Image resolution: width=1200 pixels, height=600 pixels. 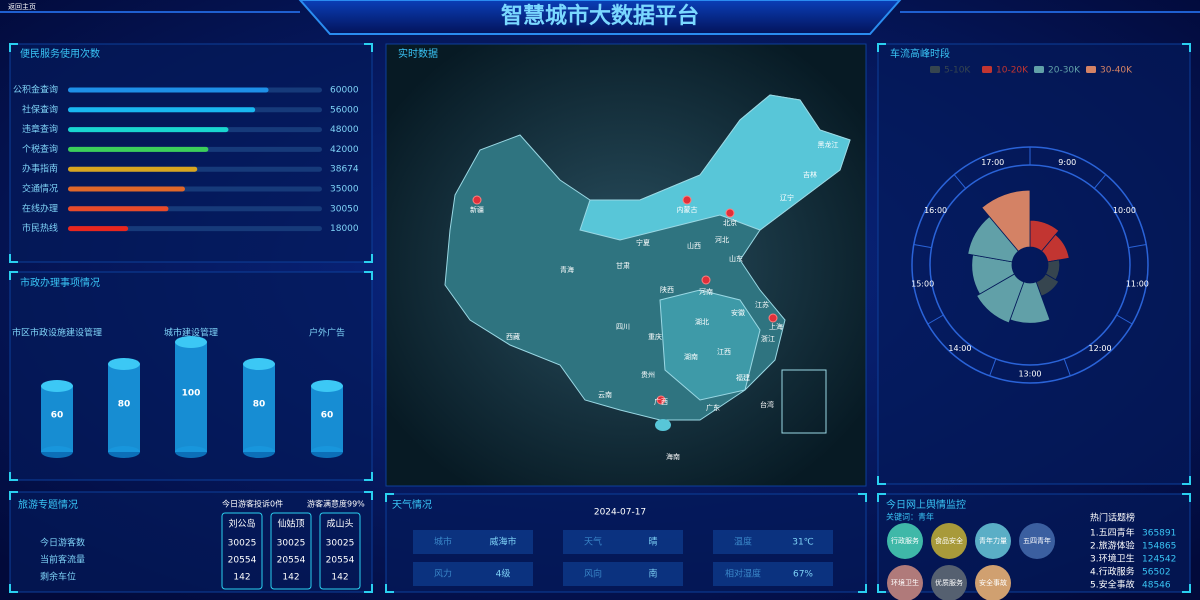 What do you see at coordinates (40, 228) in the screenshot?
I see `category-label: 市民热线` at bounding box center [40, 228].